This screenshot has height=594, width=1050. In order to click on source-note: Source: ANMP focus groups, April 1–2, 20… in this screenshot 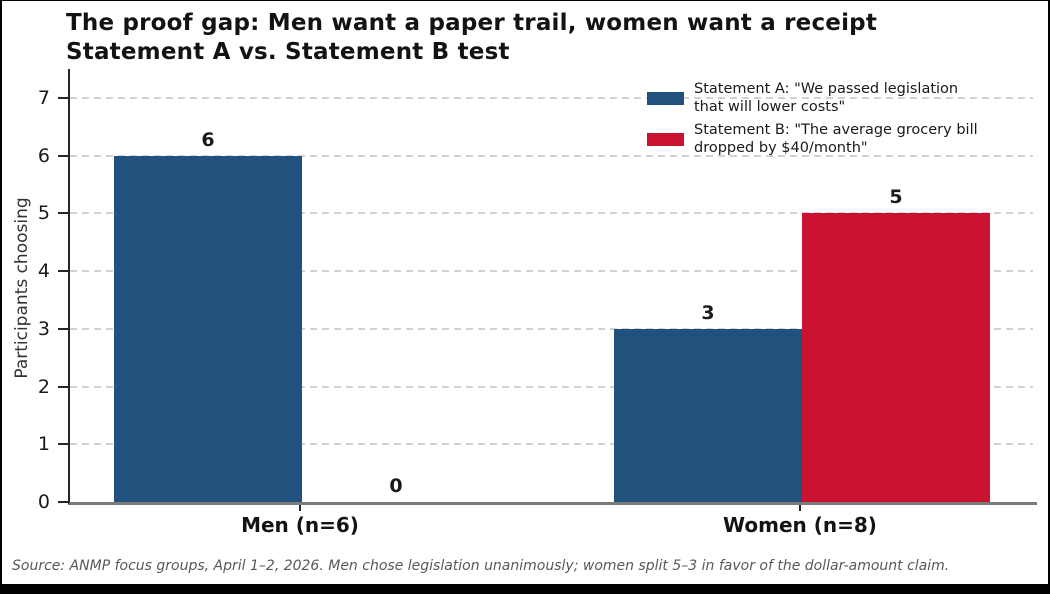, I will do `click(481, 566)`.